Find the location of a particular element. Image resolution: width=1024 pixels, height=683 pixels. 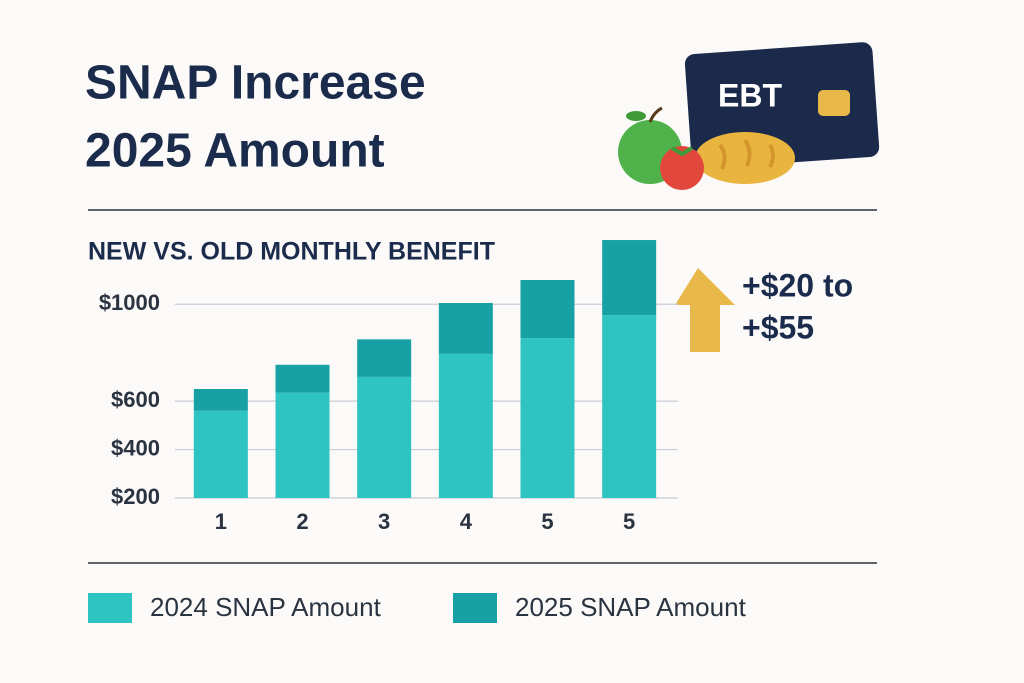

x-tick-label: 4 is located at coordinates (466, 521).